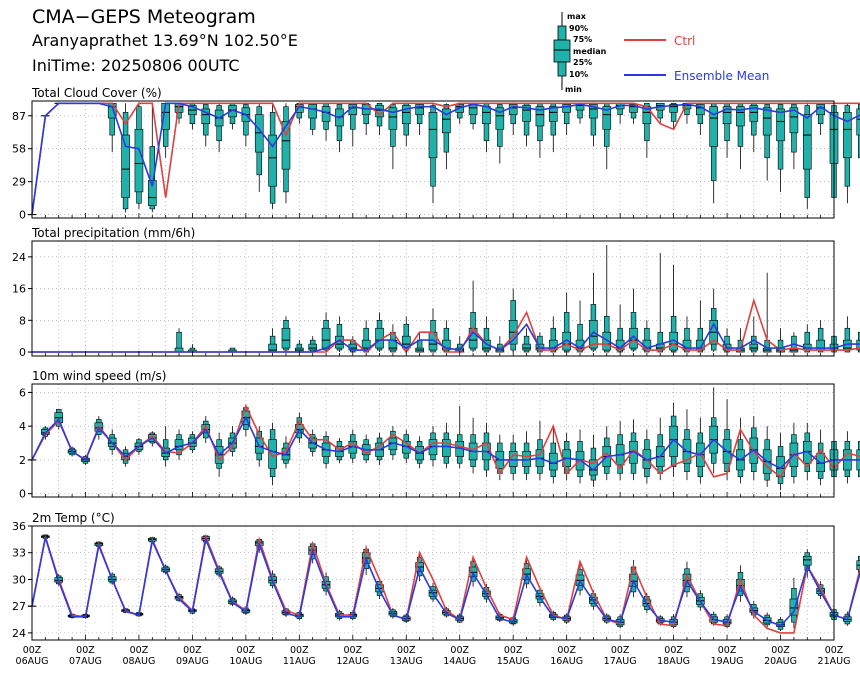 This screenshot has width=860, height=679. What do you see at coordinates (582, 39) in the screenshot?
I see `legend-p75-label: 75%` at bounding box center [582, 39].